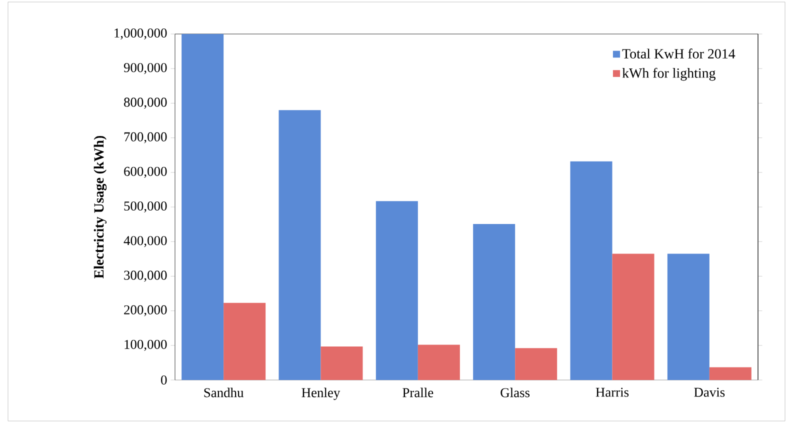  I want to click on y-tick-label: 100,000, so click(145, 345).